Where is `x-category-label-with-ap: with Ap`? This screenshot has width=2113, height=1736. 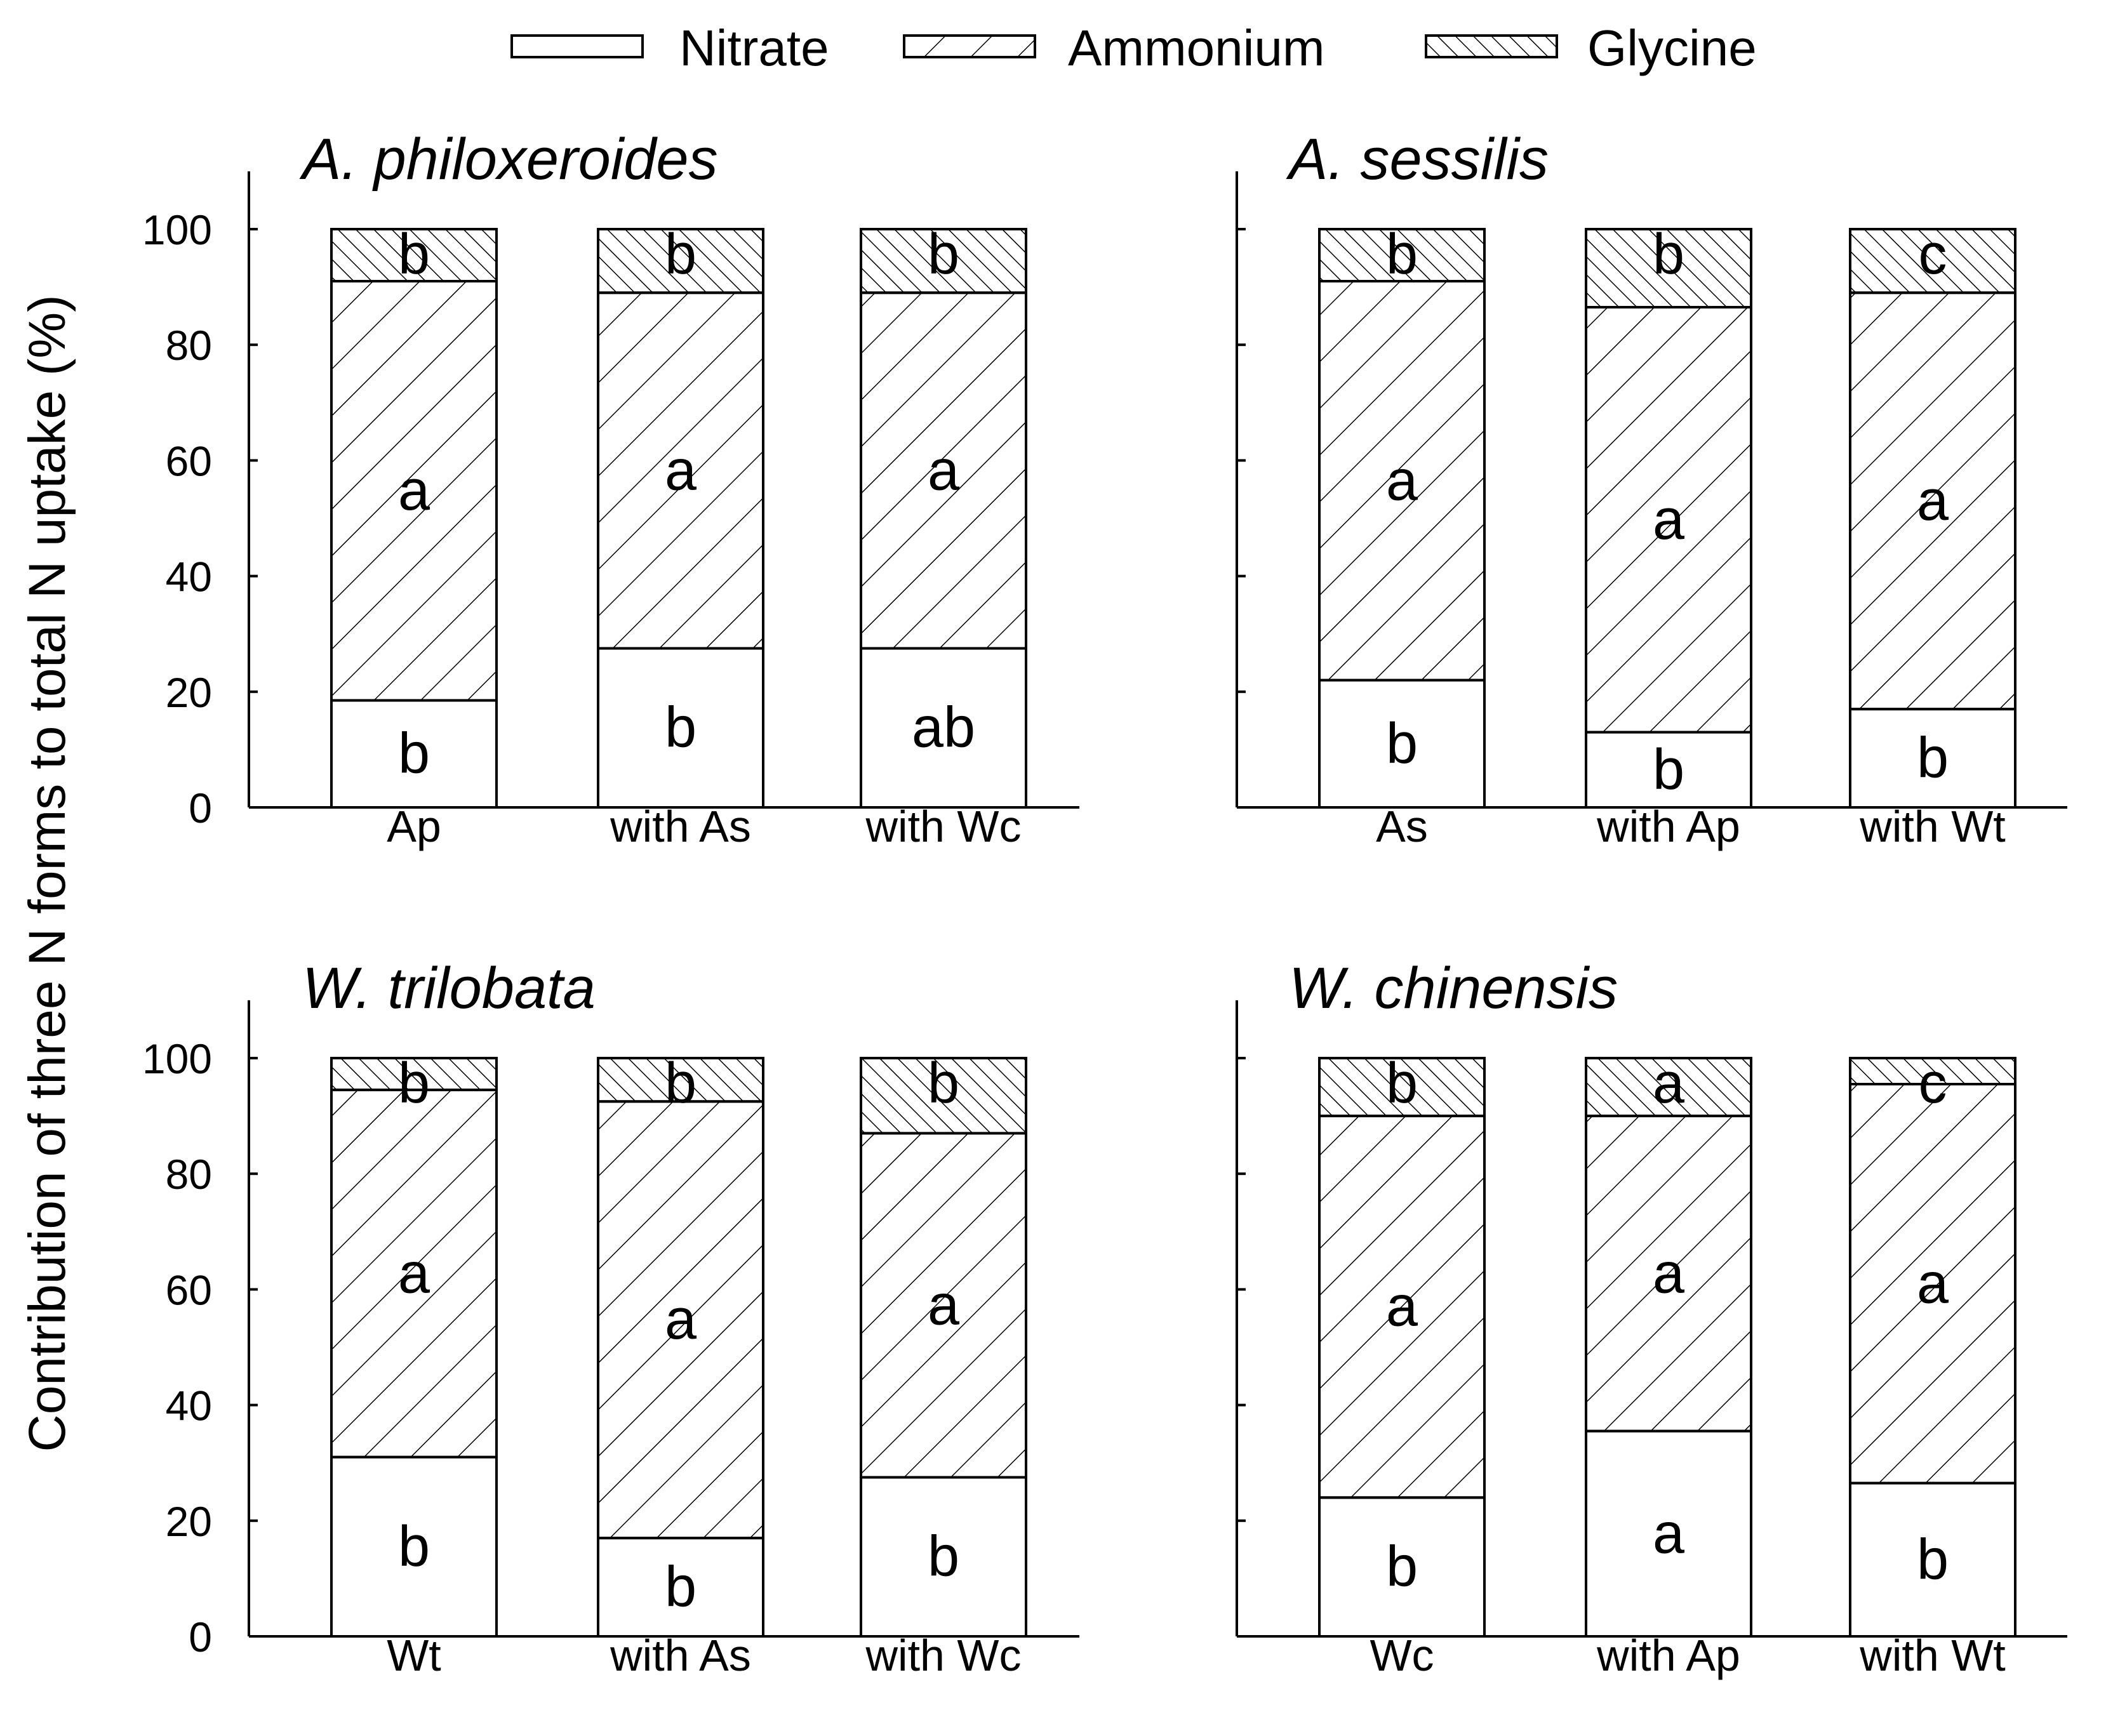
x-category-label-with-ap: with Ap is located at coordinates (1668, 826).